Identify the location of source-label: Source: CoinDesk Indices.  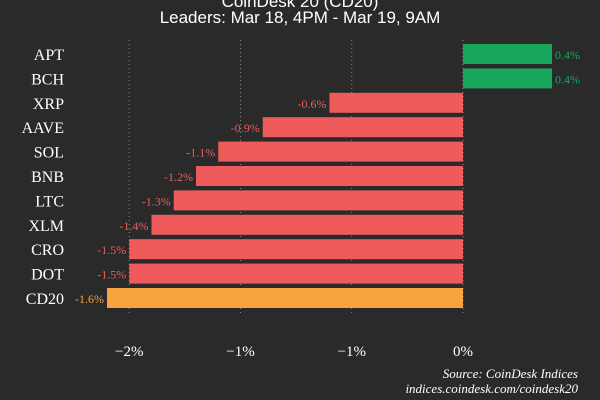
(510, 373).